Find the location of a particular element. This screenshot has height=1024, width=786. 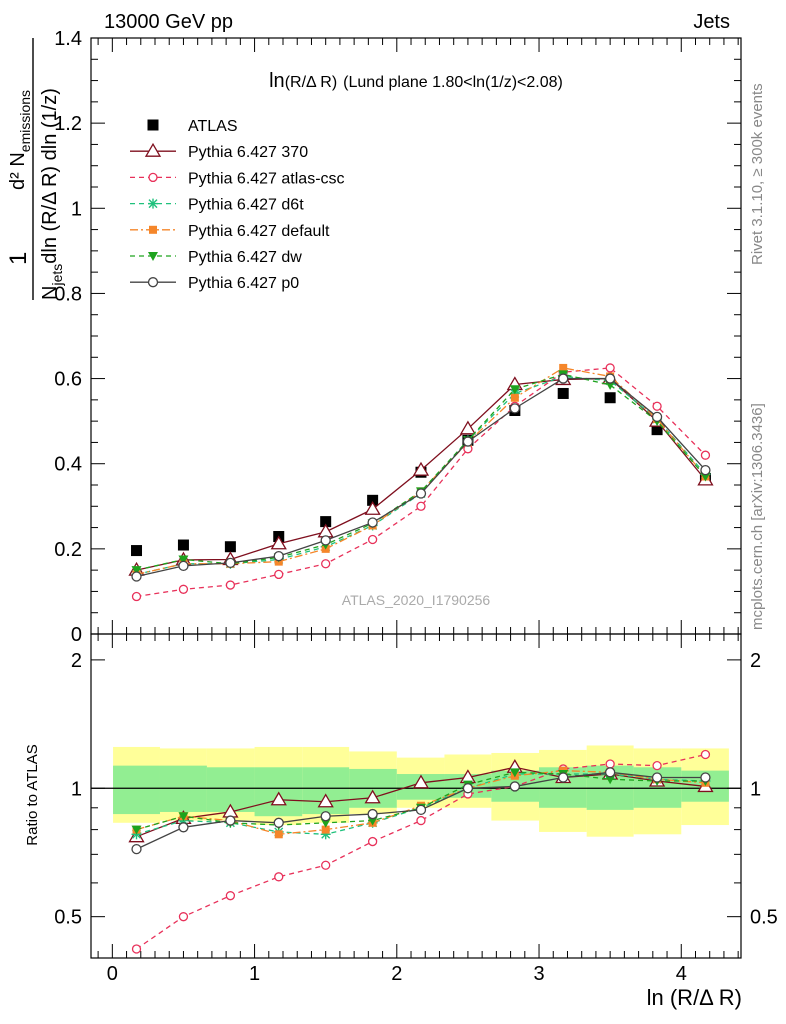

ratio-band-inner is located at coordinates (278, 792).